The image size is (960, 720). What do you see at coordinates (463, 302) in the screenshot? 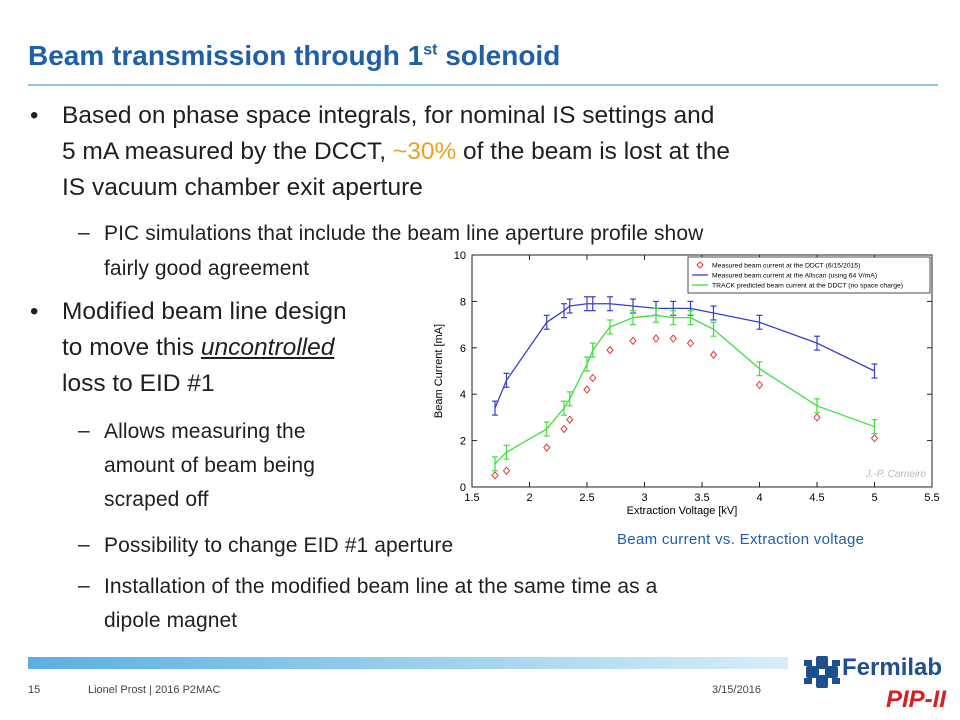
I see `y-tick-label: 8` at bounding box center [463, 302].